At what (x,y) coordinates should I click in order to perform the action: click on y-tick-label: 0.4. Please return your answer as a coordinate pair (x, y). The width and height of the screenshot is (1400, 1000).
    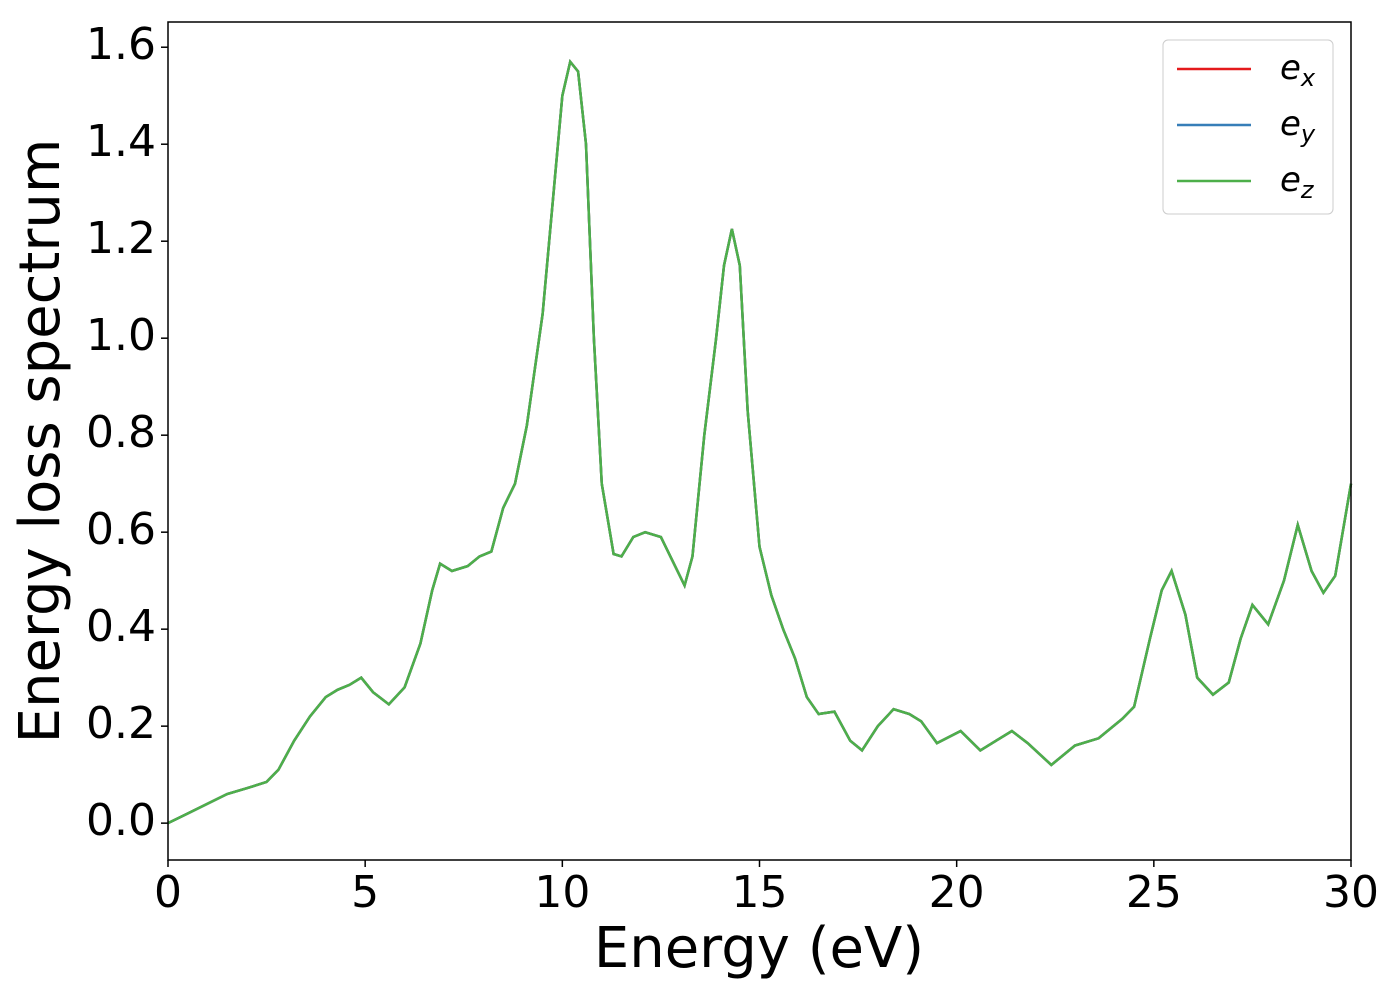
    Looking at the image, I should click on (121, 626).